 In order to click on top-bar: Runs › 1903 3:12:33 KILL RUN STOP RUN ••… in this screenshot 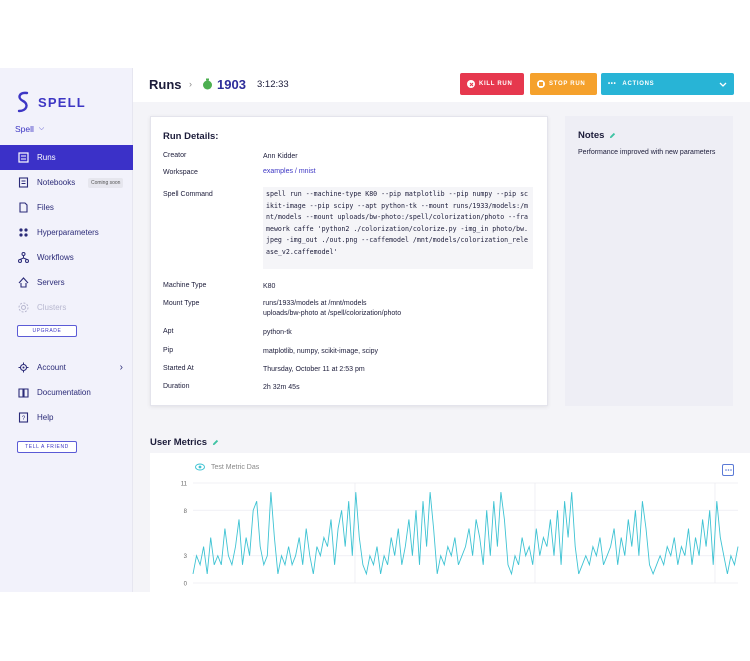, I will do `click(441, 85)`.